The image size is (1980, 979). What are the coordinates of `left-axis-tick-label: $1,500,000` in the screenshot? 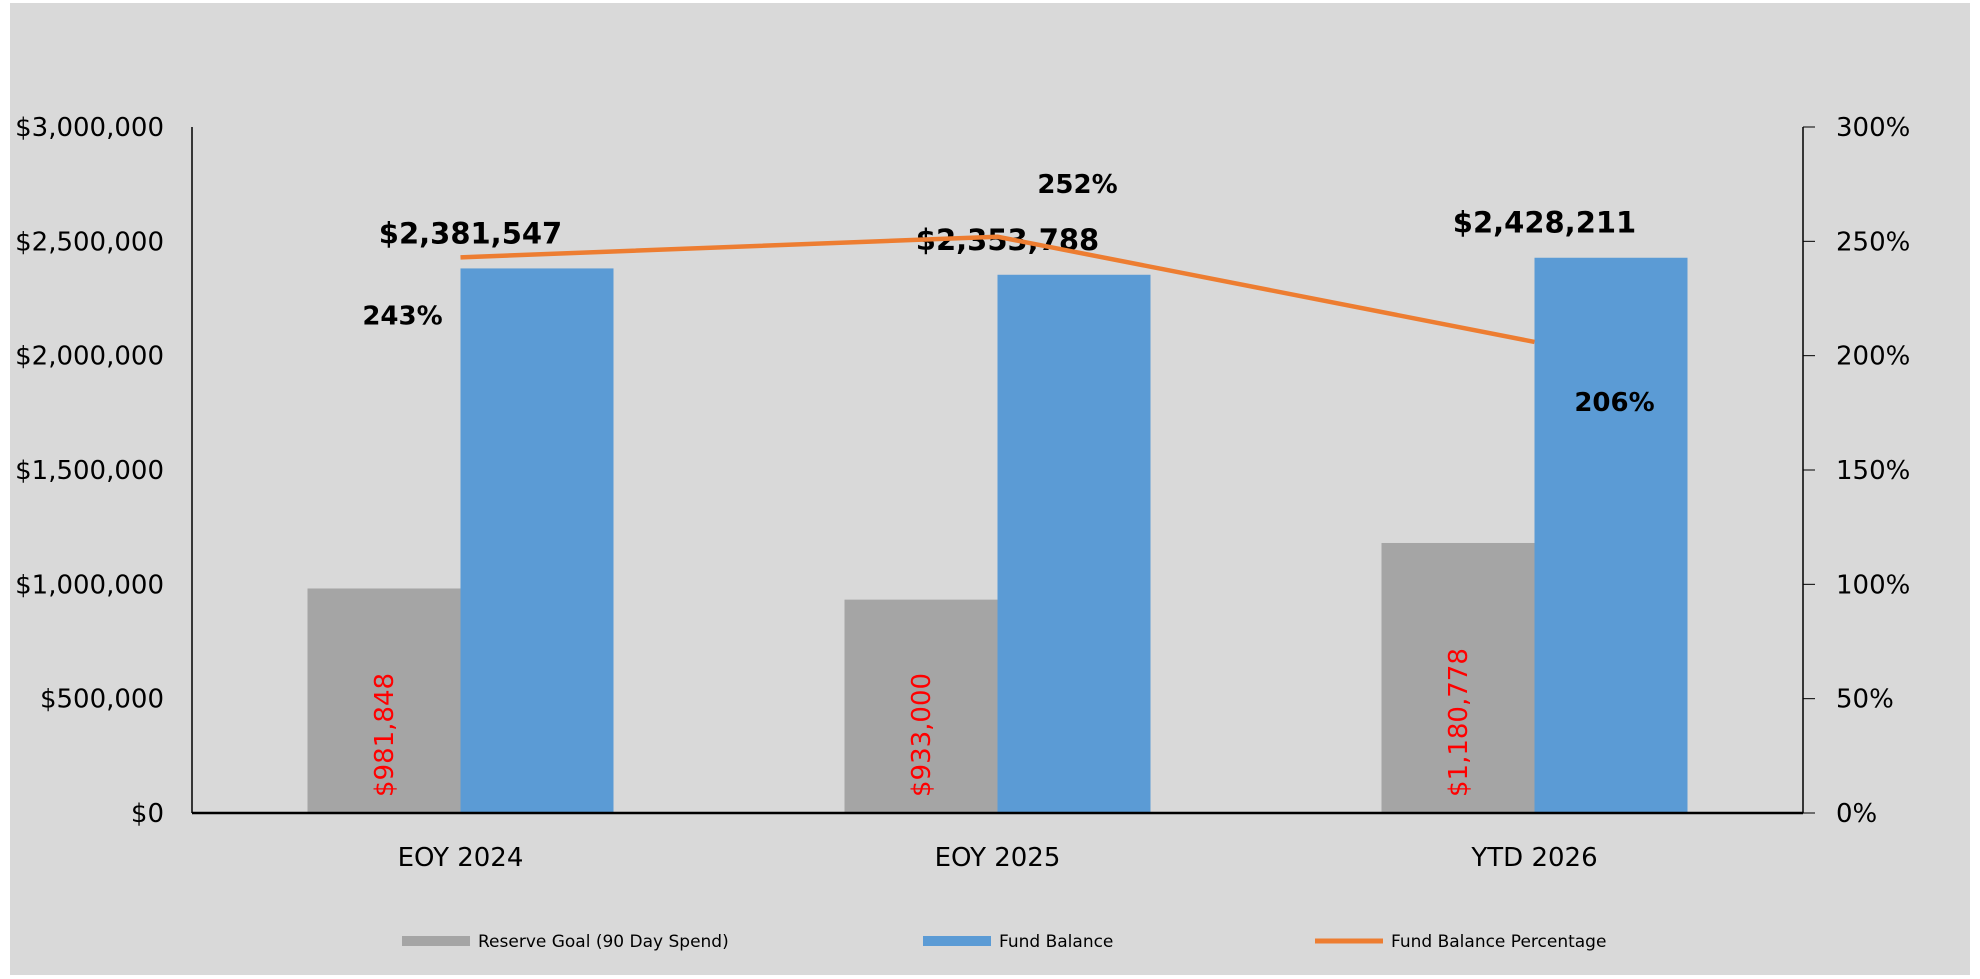 It's located at (89, 471).